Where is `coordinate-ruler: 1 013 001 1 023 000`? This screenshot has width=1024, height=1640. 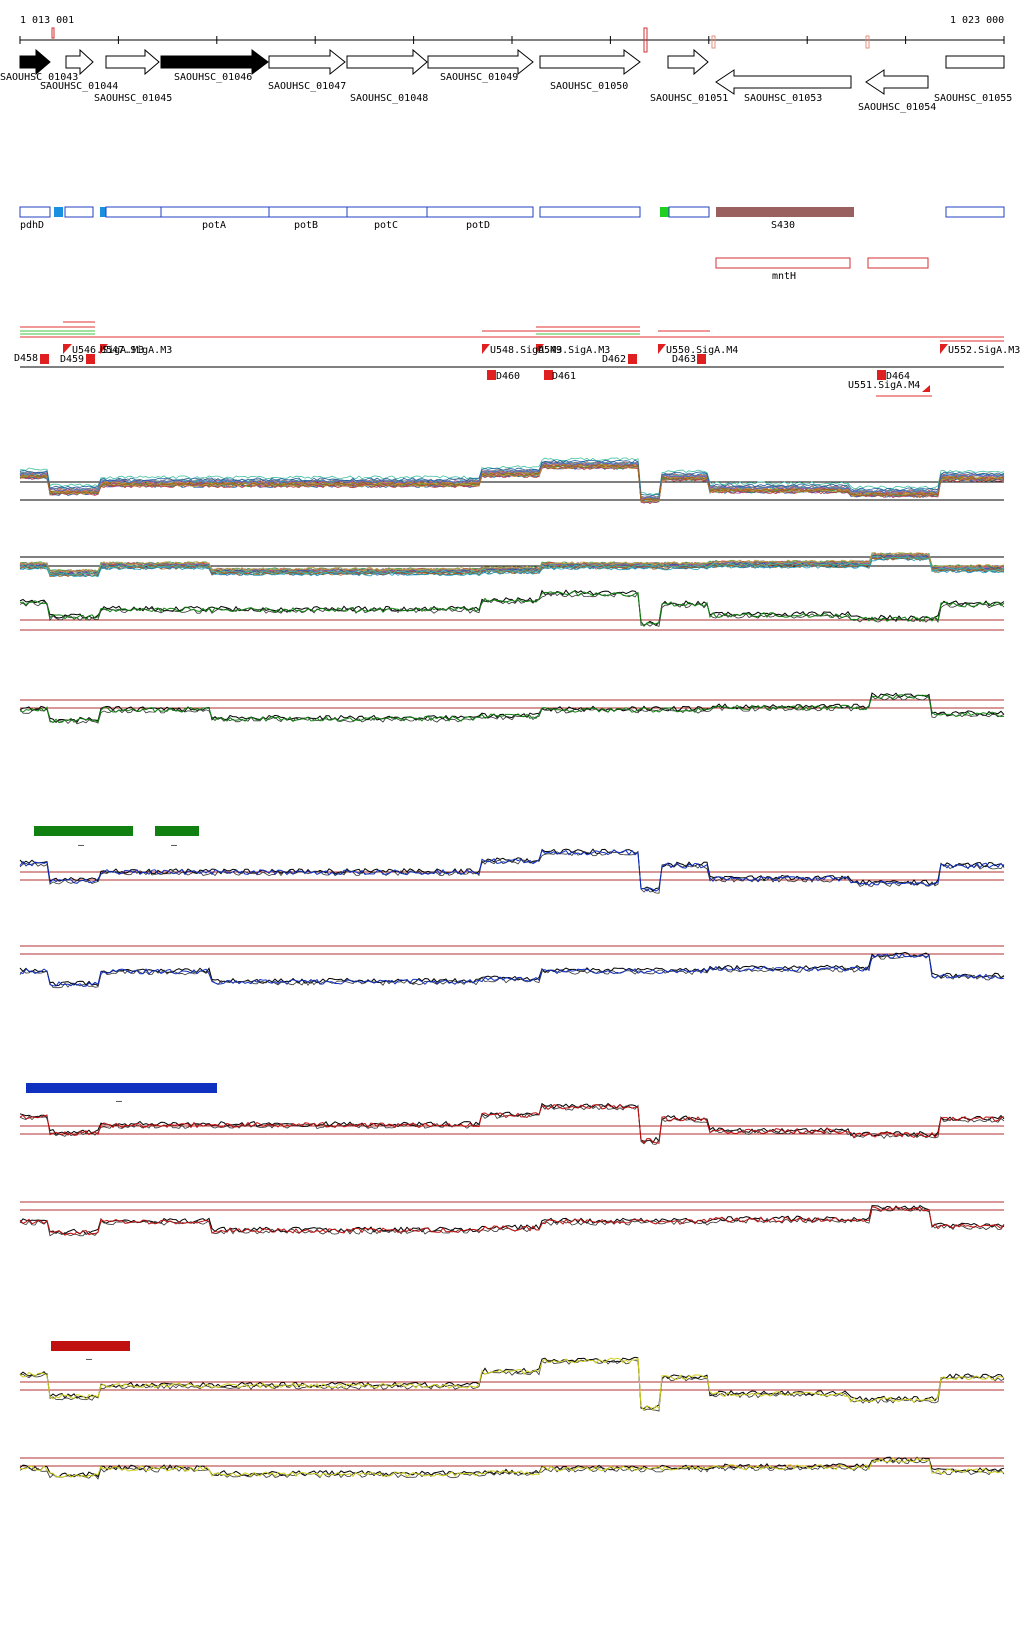 coordinate-ruler: 1 013 001 1 023 000 is located at coordinates (512, 34).